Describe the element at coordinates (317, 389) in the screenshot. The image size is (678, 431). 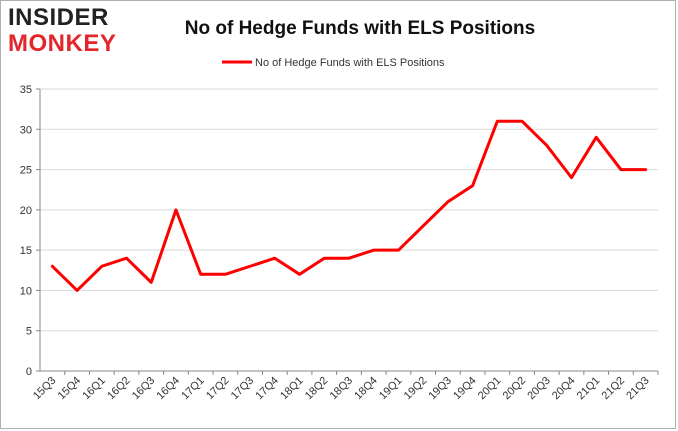
I see `x-tick-label: 18Q2` at that location.